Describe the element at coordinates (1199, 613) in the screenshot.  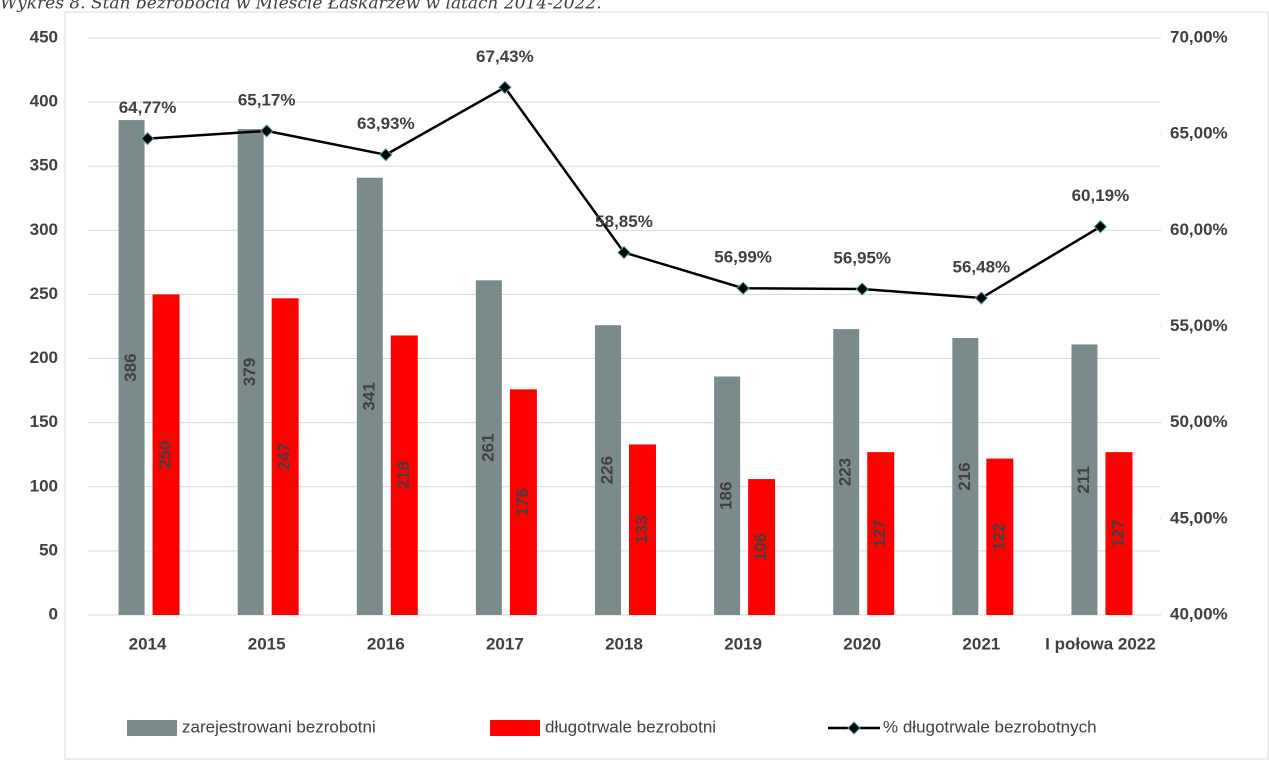
I see `y2-tick-label: 40,00%` at that location.